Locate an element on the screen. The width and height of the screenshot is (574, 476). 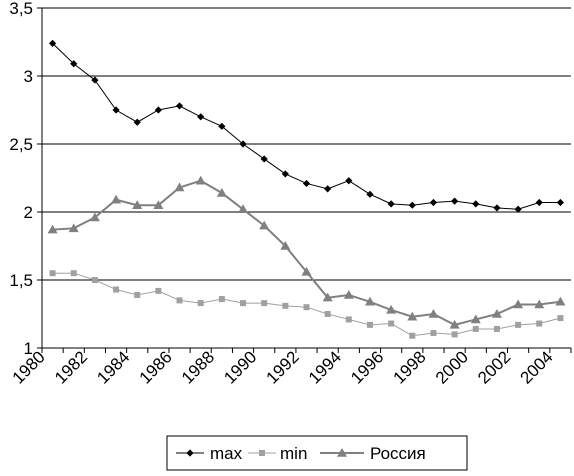
x-tick-label: 1996 is located at coordinates (367, 367).